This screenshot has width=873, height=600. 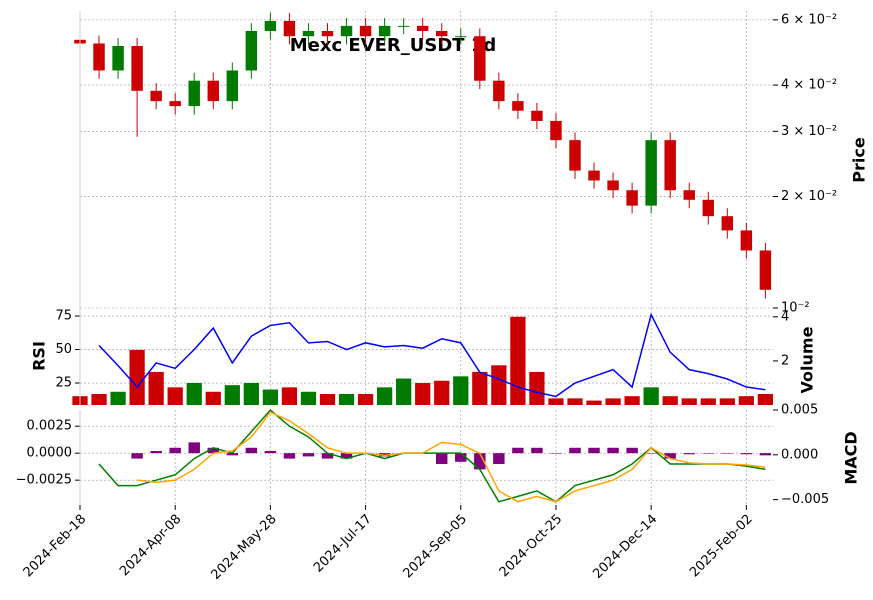 What do you see at coordinates (851, 457) in the screenshot?
I see `macd-label: MACD` at bounding box center [851, 457].